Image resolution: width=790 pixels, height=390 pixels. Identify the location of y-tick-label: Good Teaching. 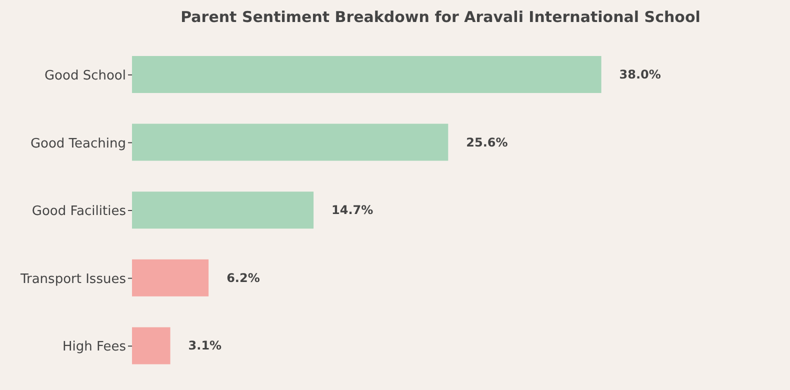
(78, 144).